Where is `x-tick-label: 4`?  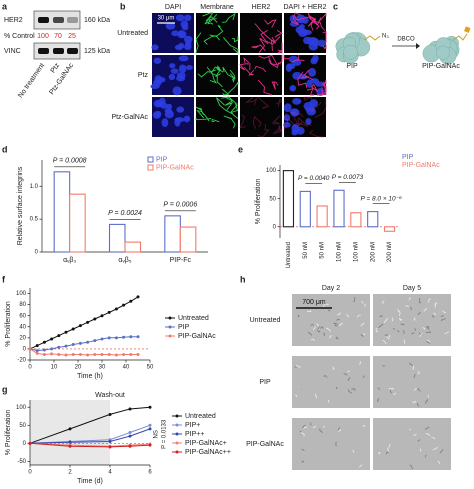
x-tick-label: 4 is located at coordinates (110, 473).